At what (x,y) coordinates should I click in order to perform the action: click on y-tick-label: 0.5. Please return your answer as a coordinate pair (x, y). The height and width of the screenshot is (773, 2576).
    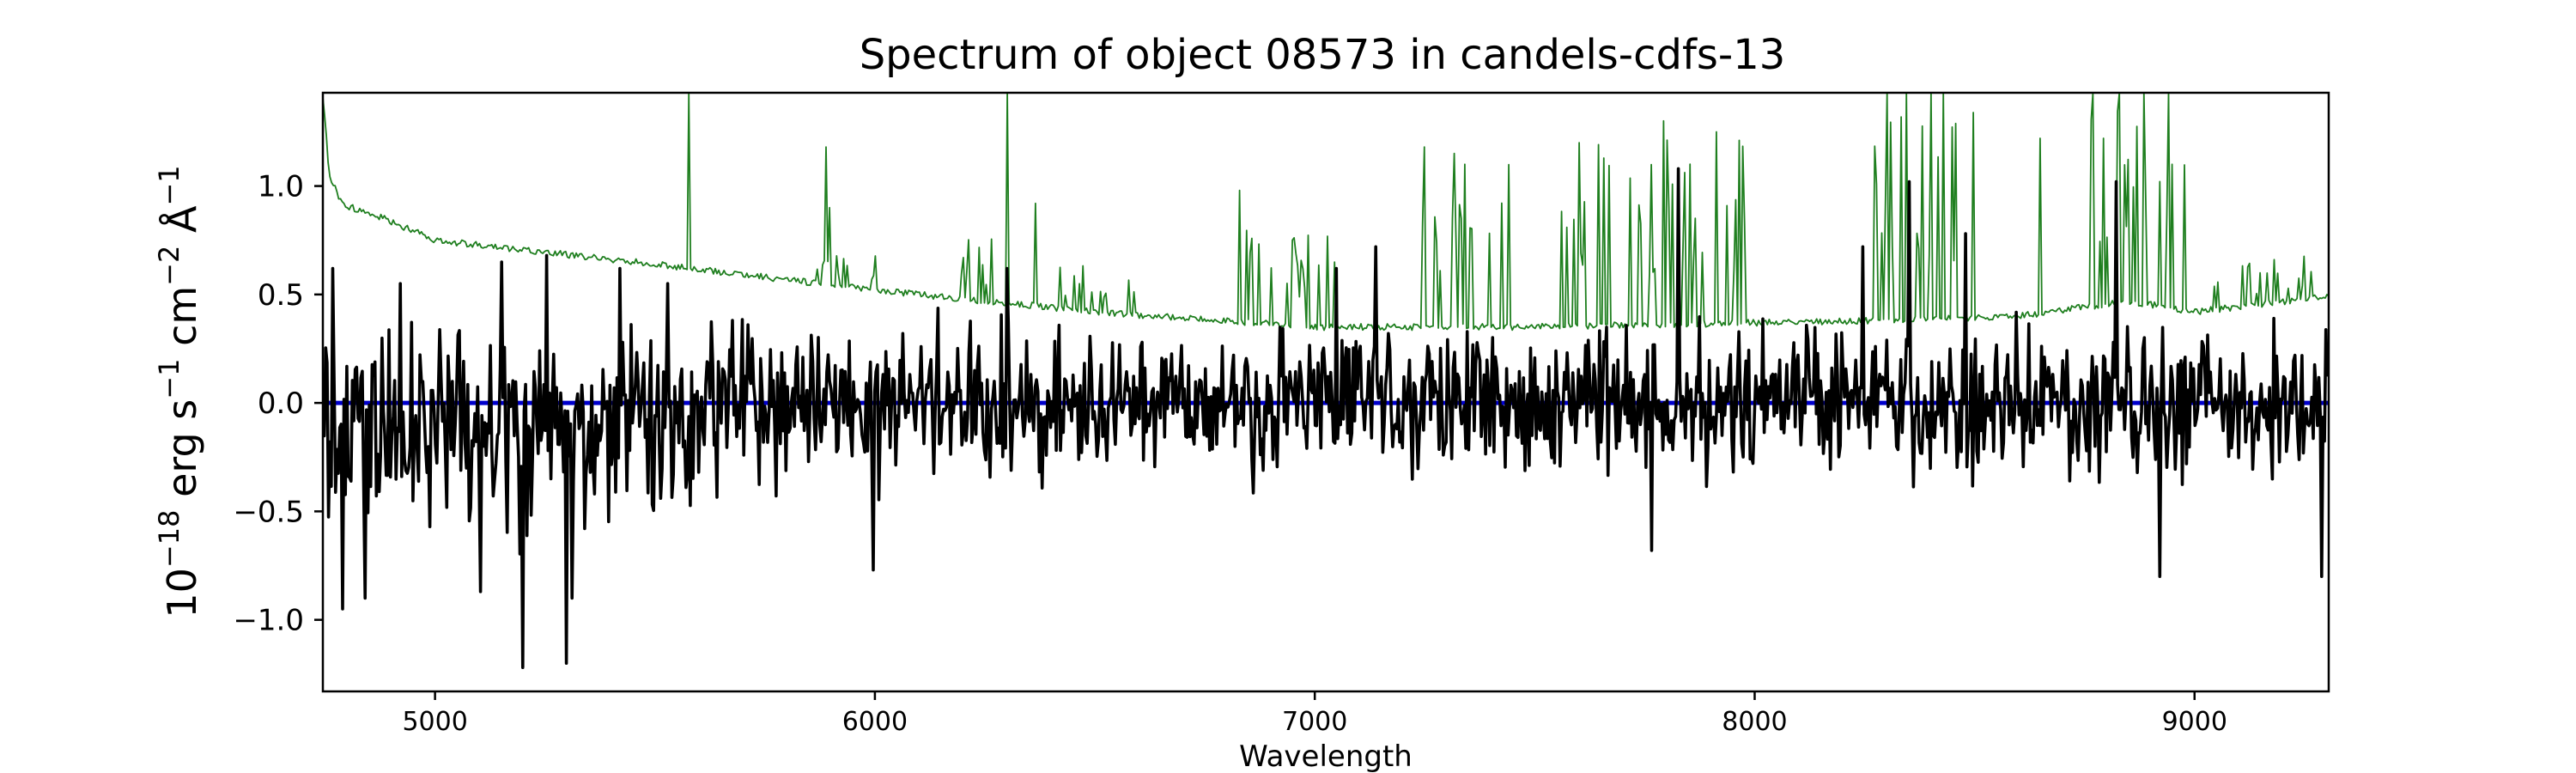
    Looking at the image, I should click on (281, 295).